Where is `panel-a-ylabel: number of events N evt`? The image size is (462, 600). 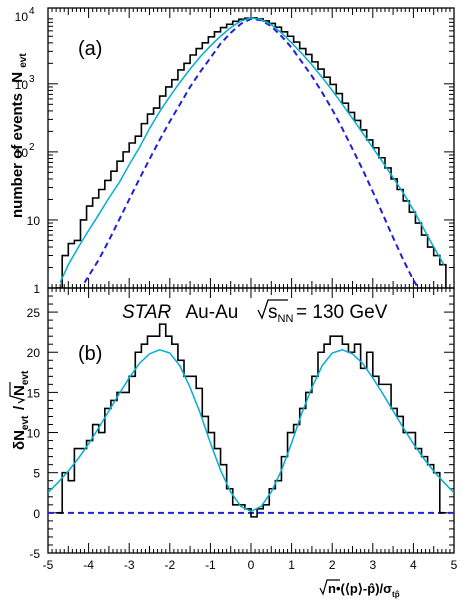 panel-a-ylabel: number of events N evt is located at coordinates (19, 135).